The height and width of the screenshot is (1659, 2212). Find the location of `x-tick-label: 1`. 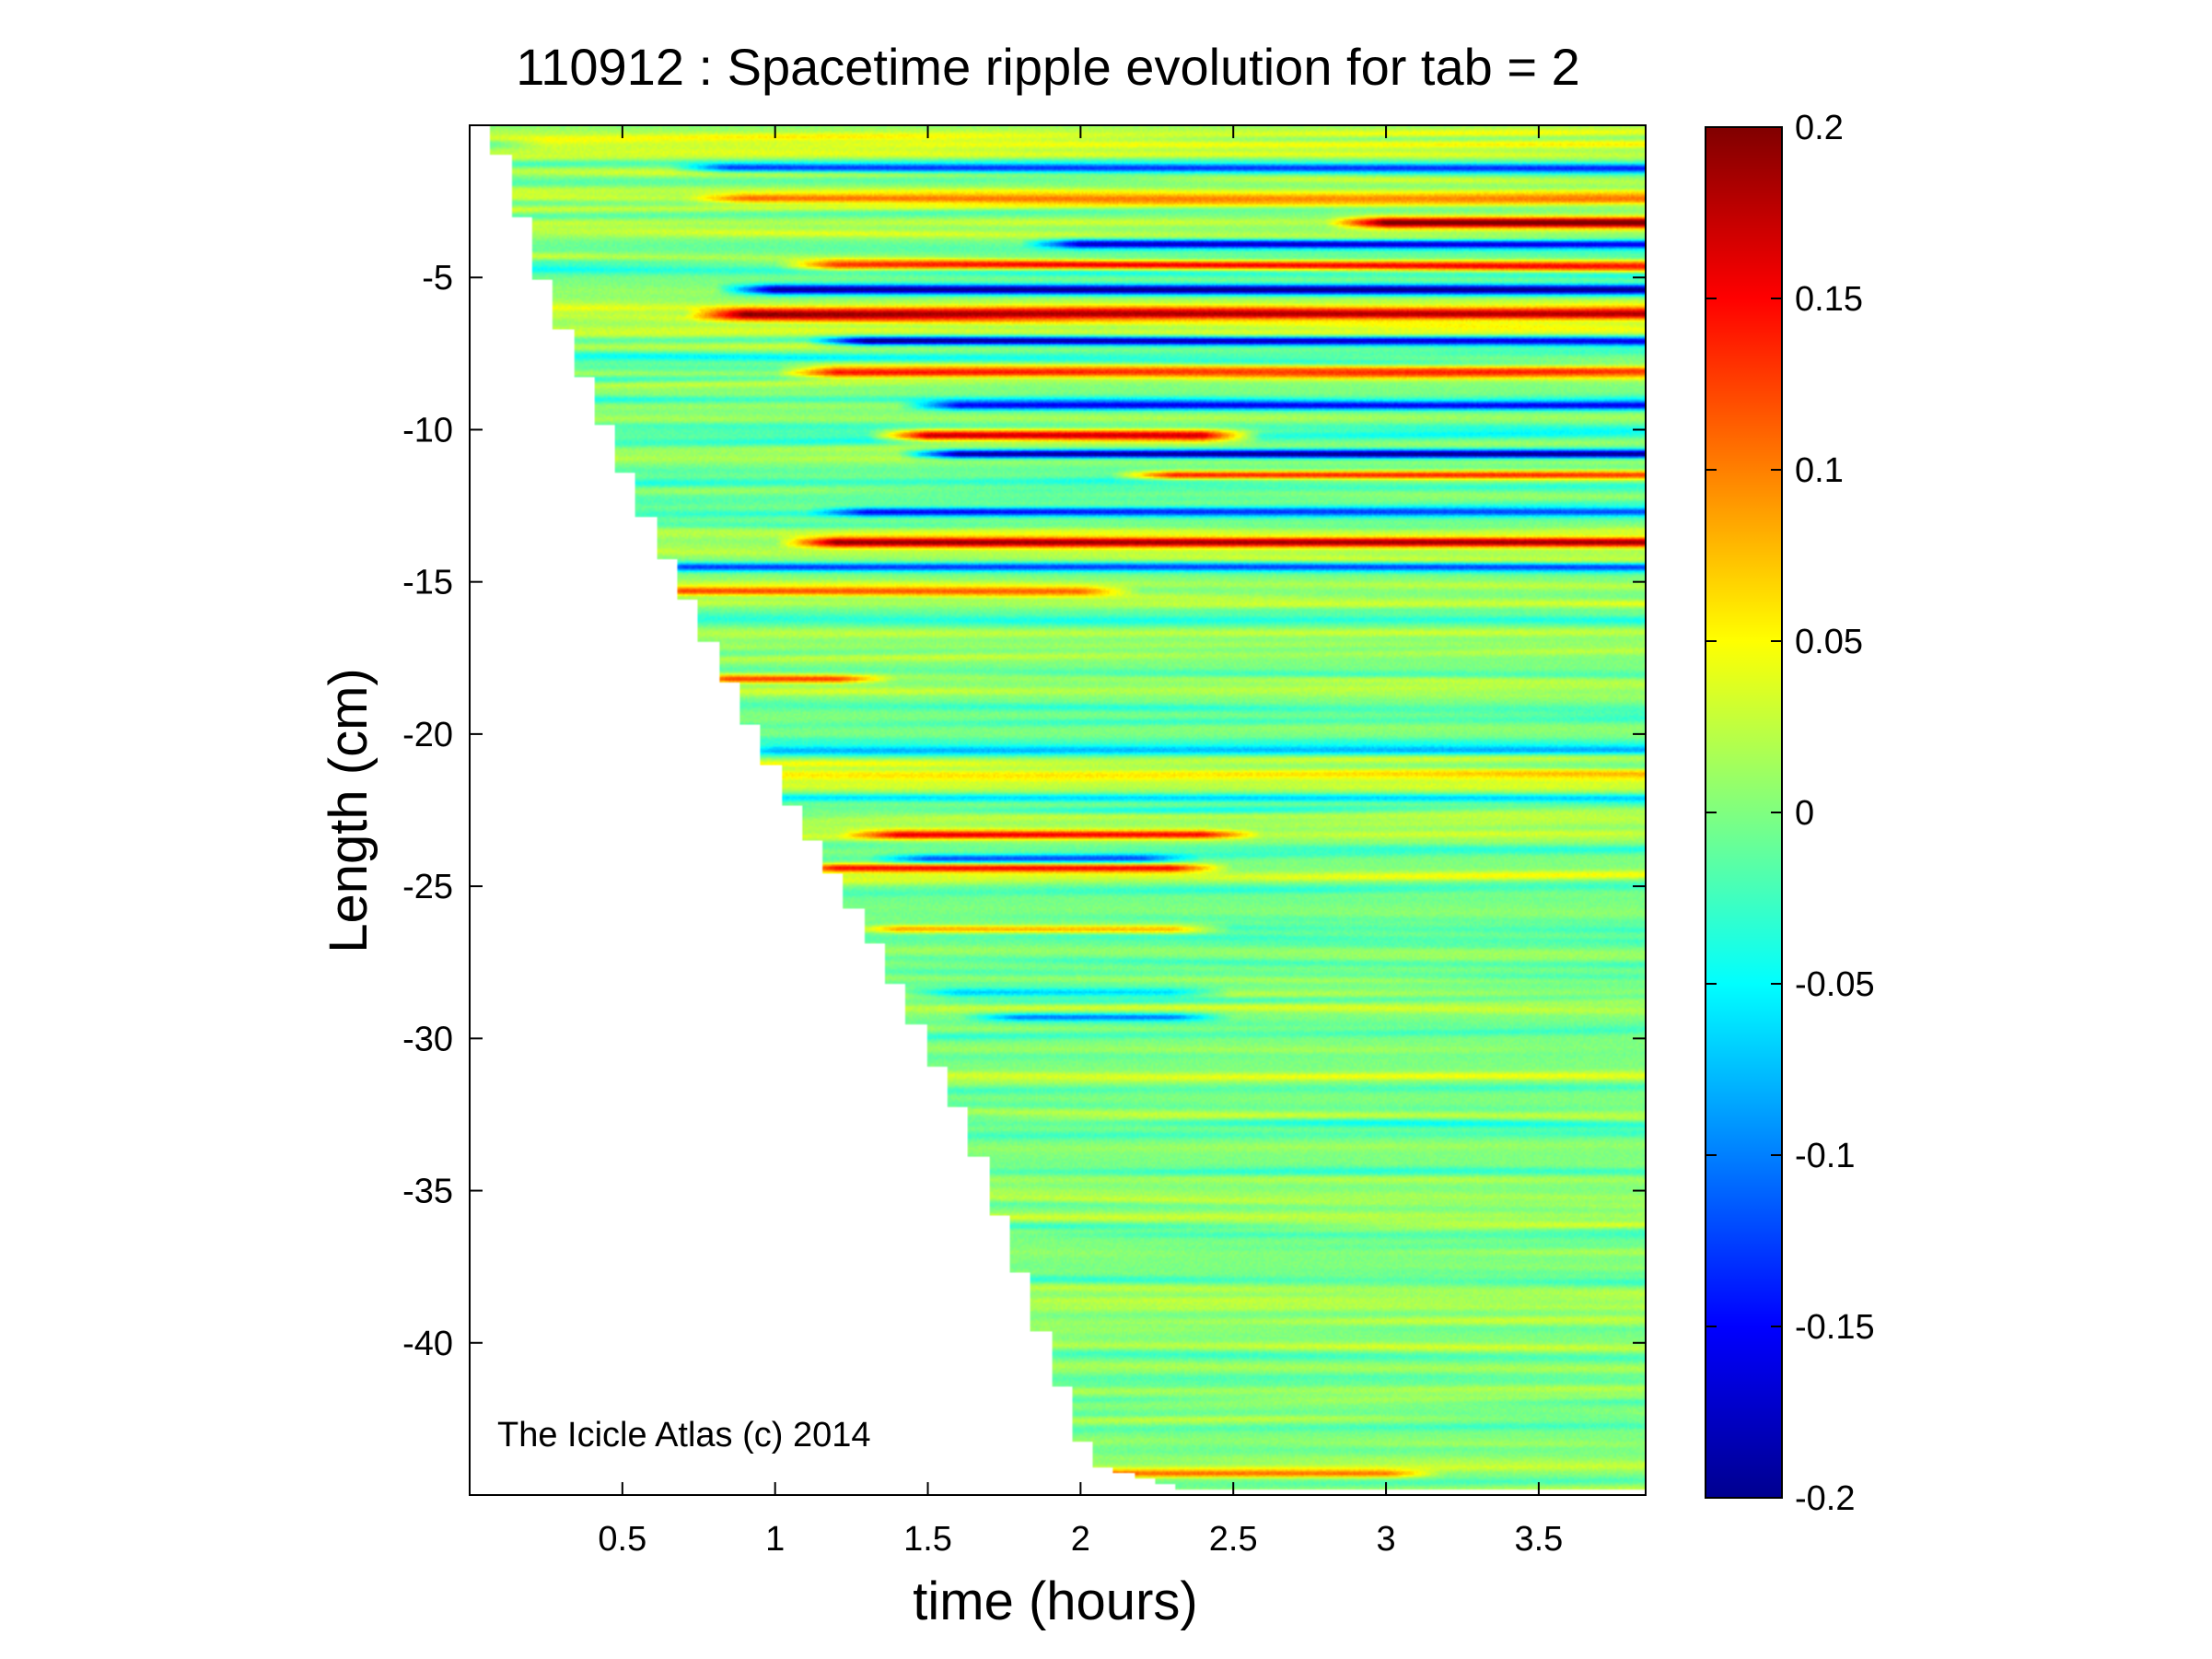

x-tick-label: 1 is located at coordinates (775, 1539).